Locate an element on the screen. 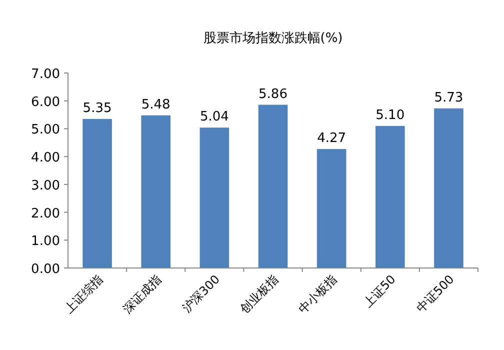 The image size is (504, 350). data-label: 5.10 is located at coordinates (390, 115).